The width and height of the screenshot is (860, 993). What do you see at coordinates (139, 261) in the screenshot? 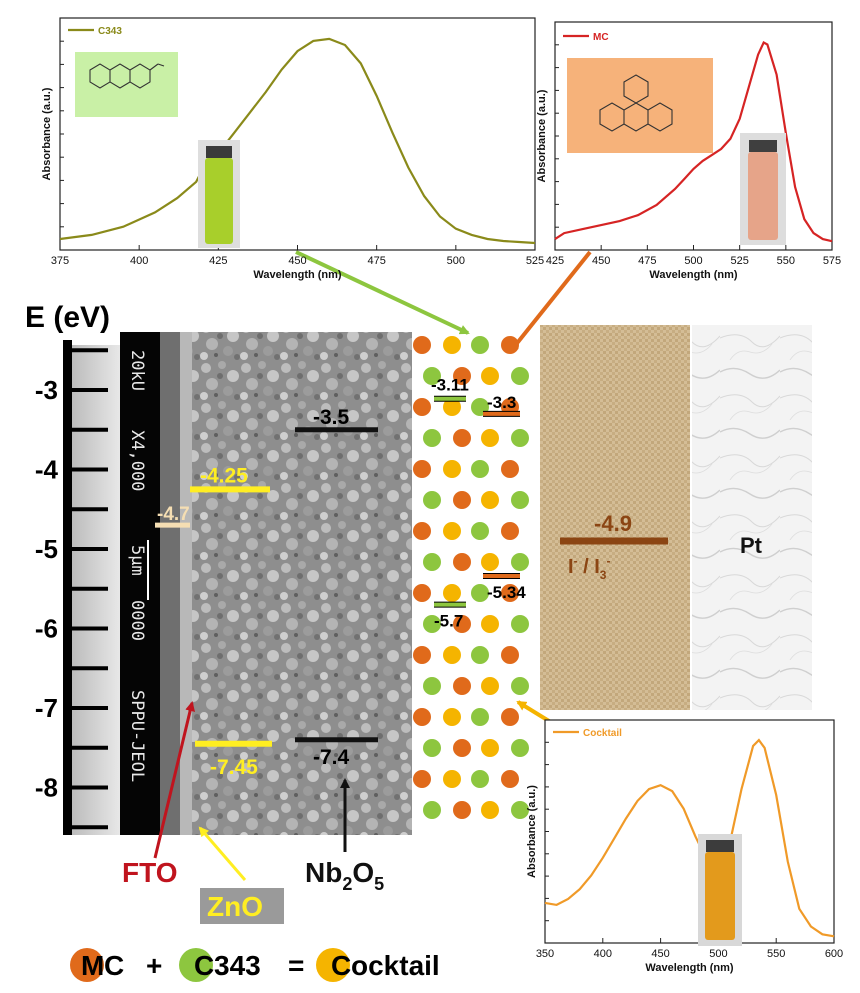
I see `x-tick-label: 400` at bounding box center [139, 261].